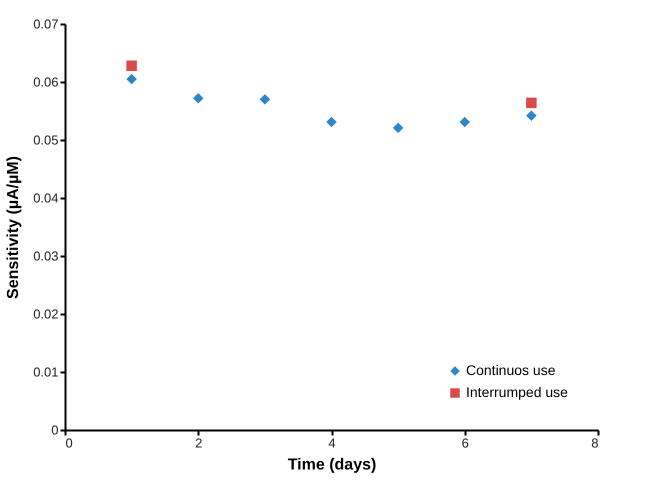 This screenshot has width=650, height=484. What do you see at coordinates (517, 392) in the screenshot?
I see `legend-label: Interrumped use` at bounding box center [517, 392].